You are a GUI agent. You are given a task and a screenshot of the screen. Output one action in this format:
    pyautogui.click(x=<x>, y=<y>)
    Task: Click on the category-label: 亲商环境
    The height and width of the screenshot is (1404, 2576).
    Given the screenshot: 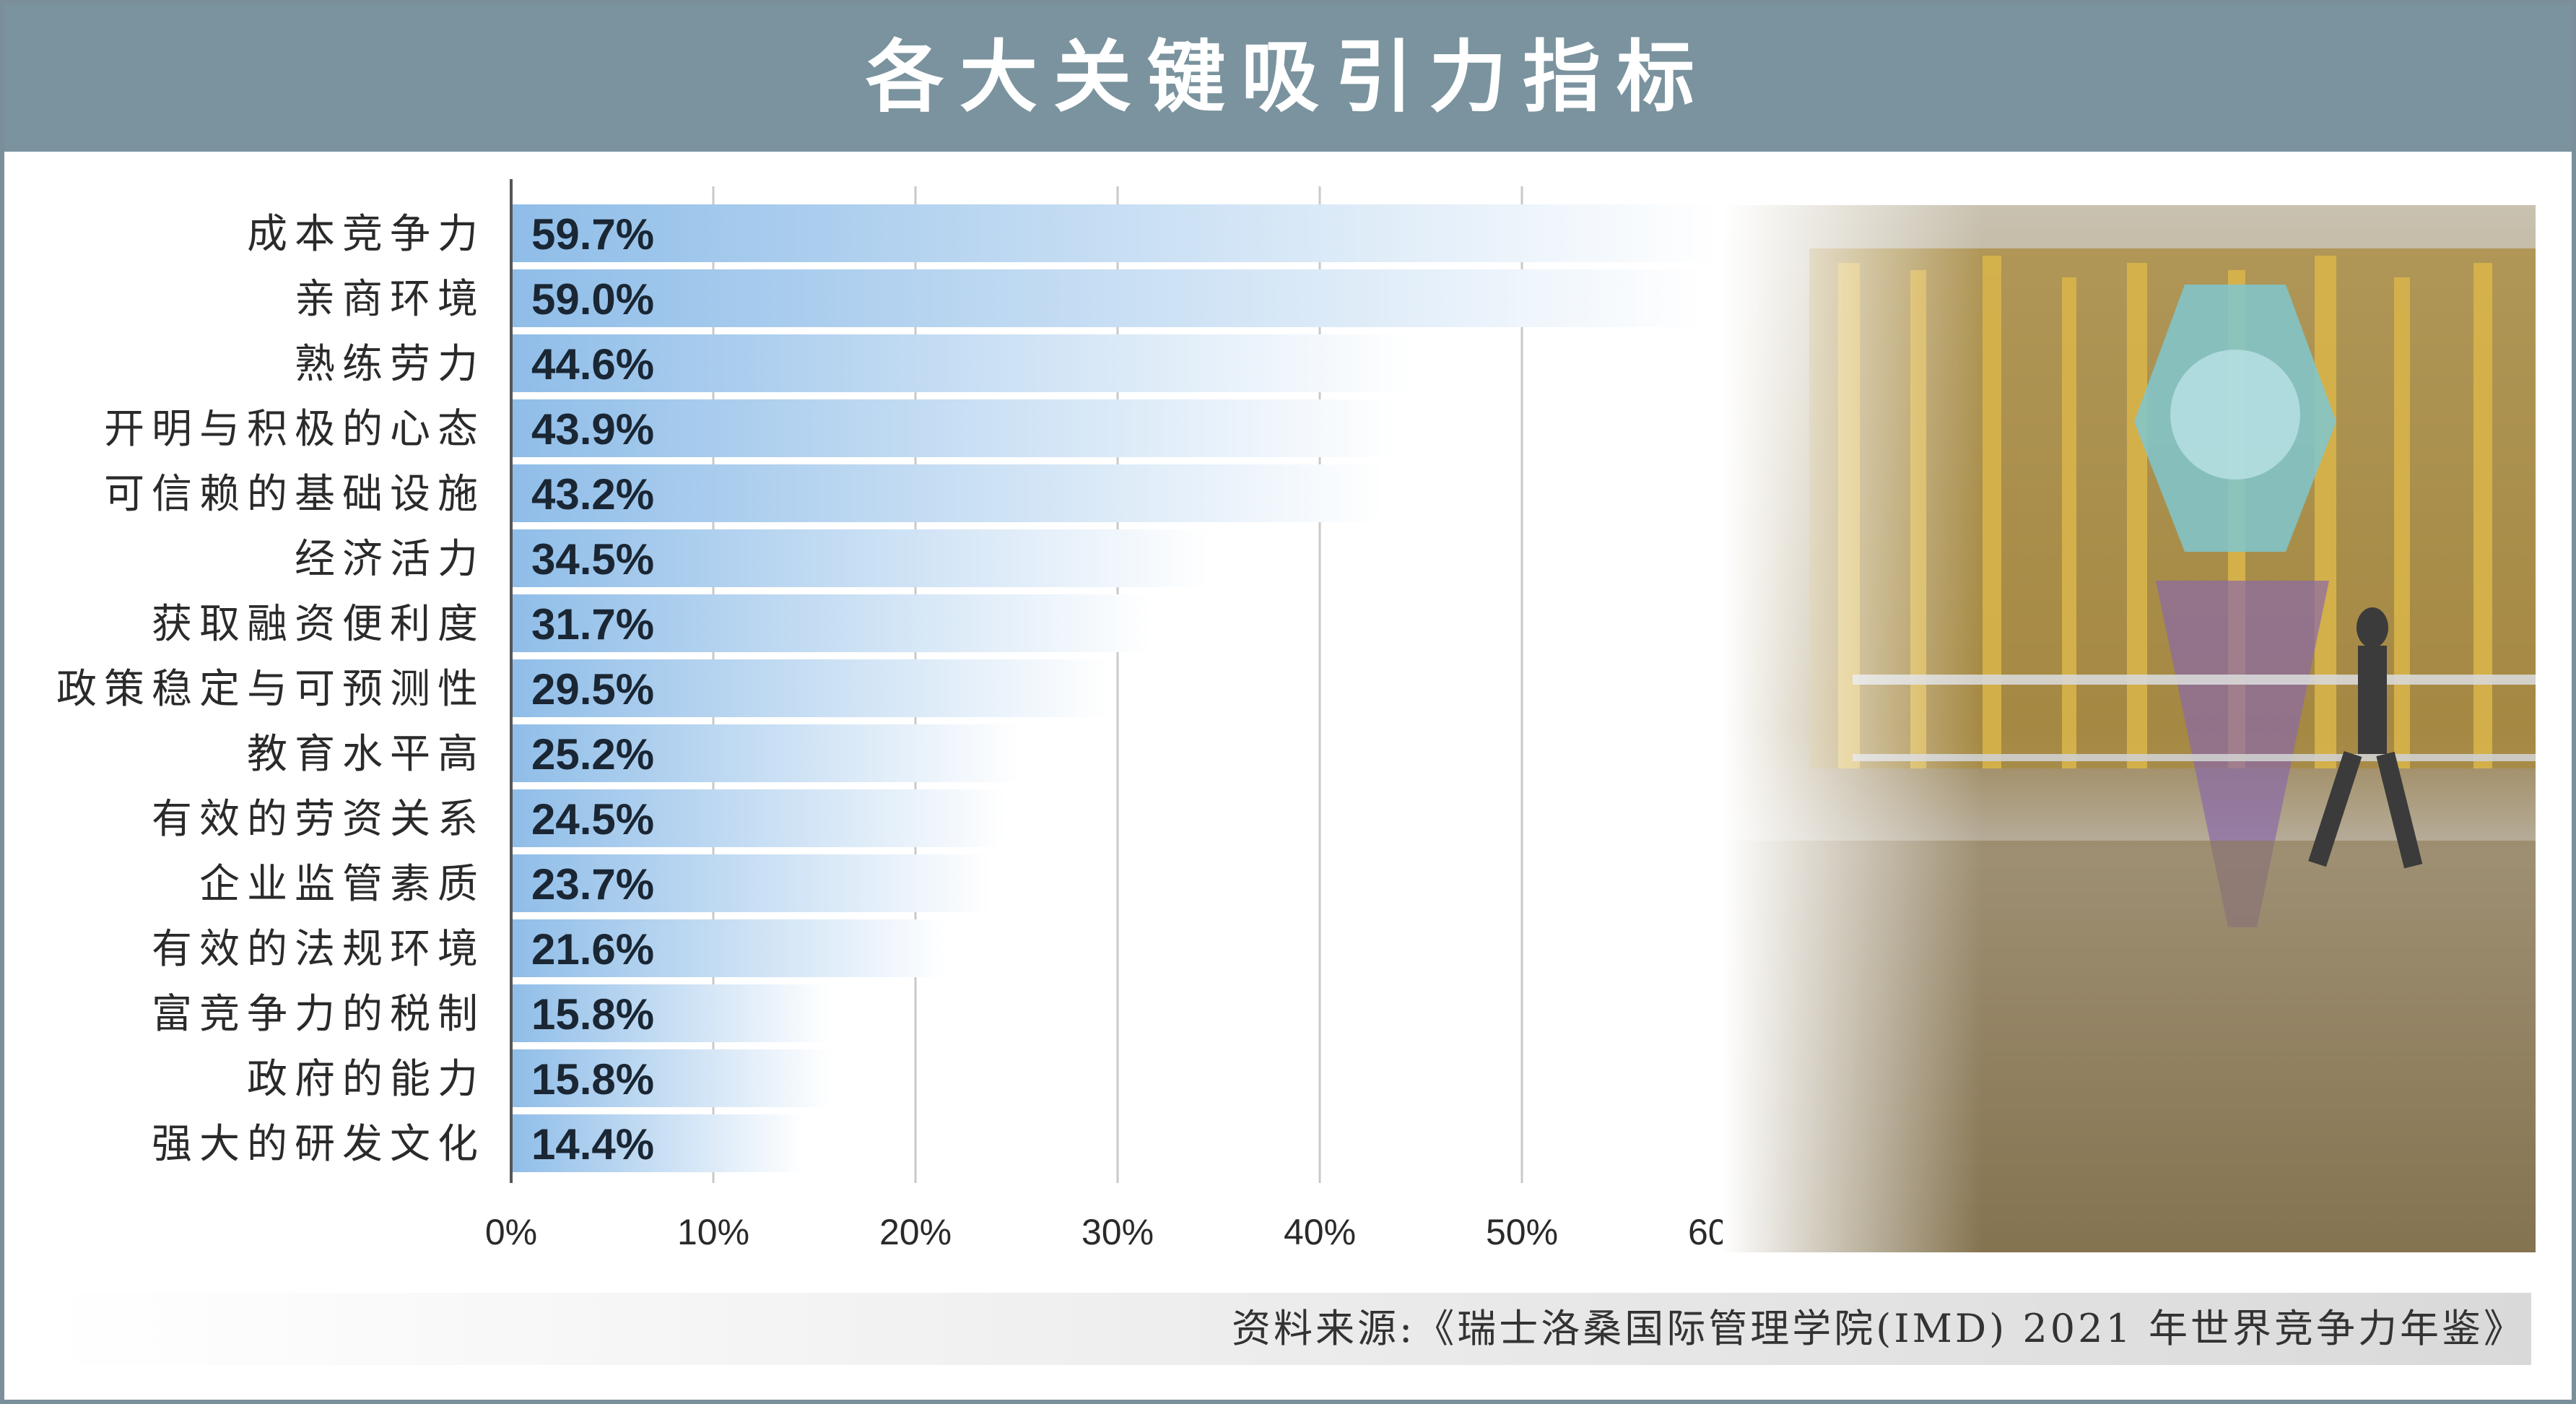 What is the action you would take?
    pyautogui.click(x=390, y=299)
    